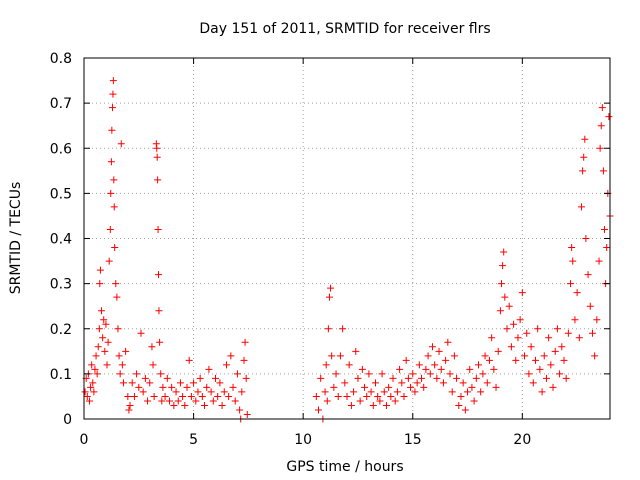  I want to click on y-tick-label: 0.1, so click(61, 375).